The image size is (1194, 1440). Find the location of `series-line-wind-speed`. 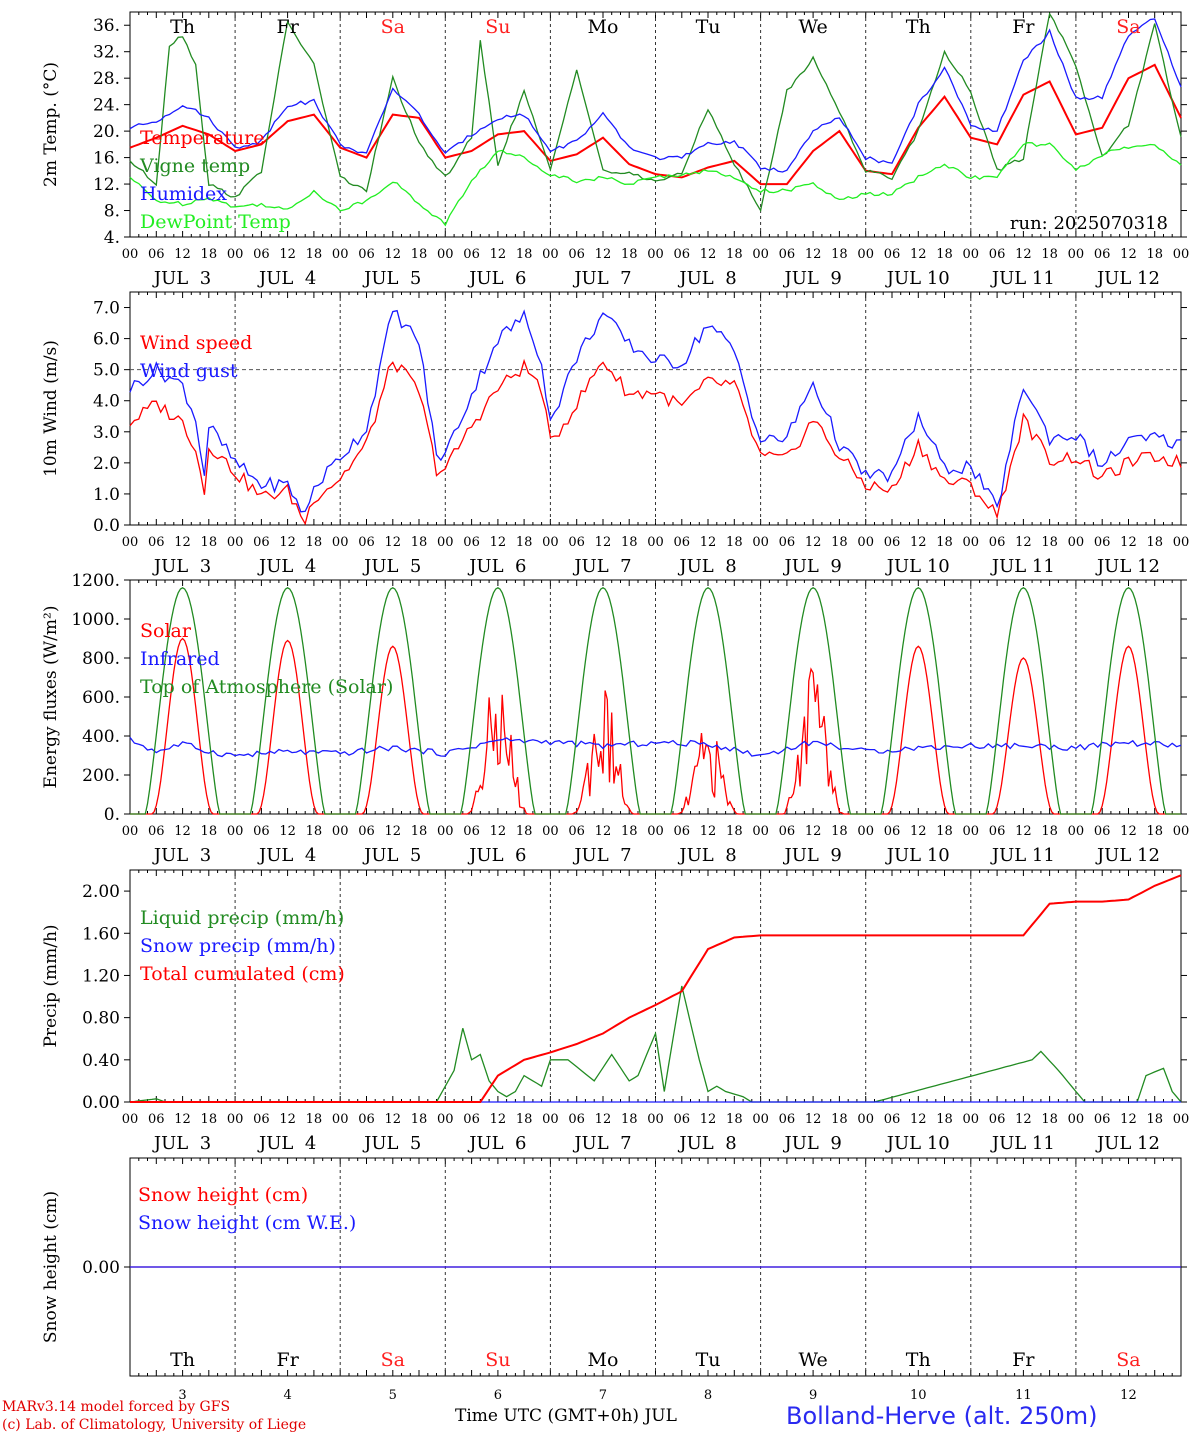

series-line-wind-speed is located at coordinates (655, 442).